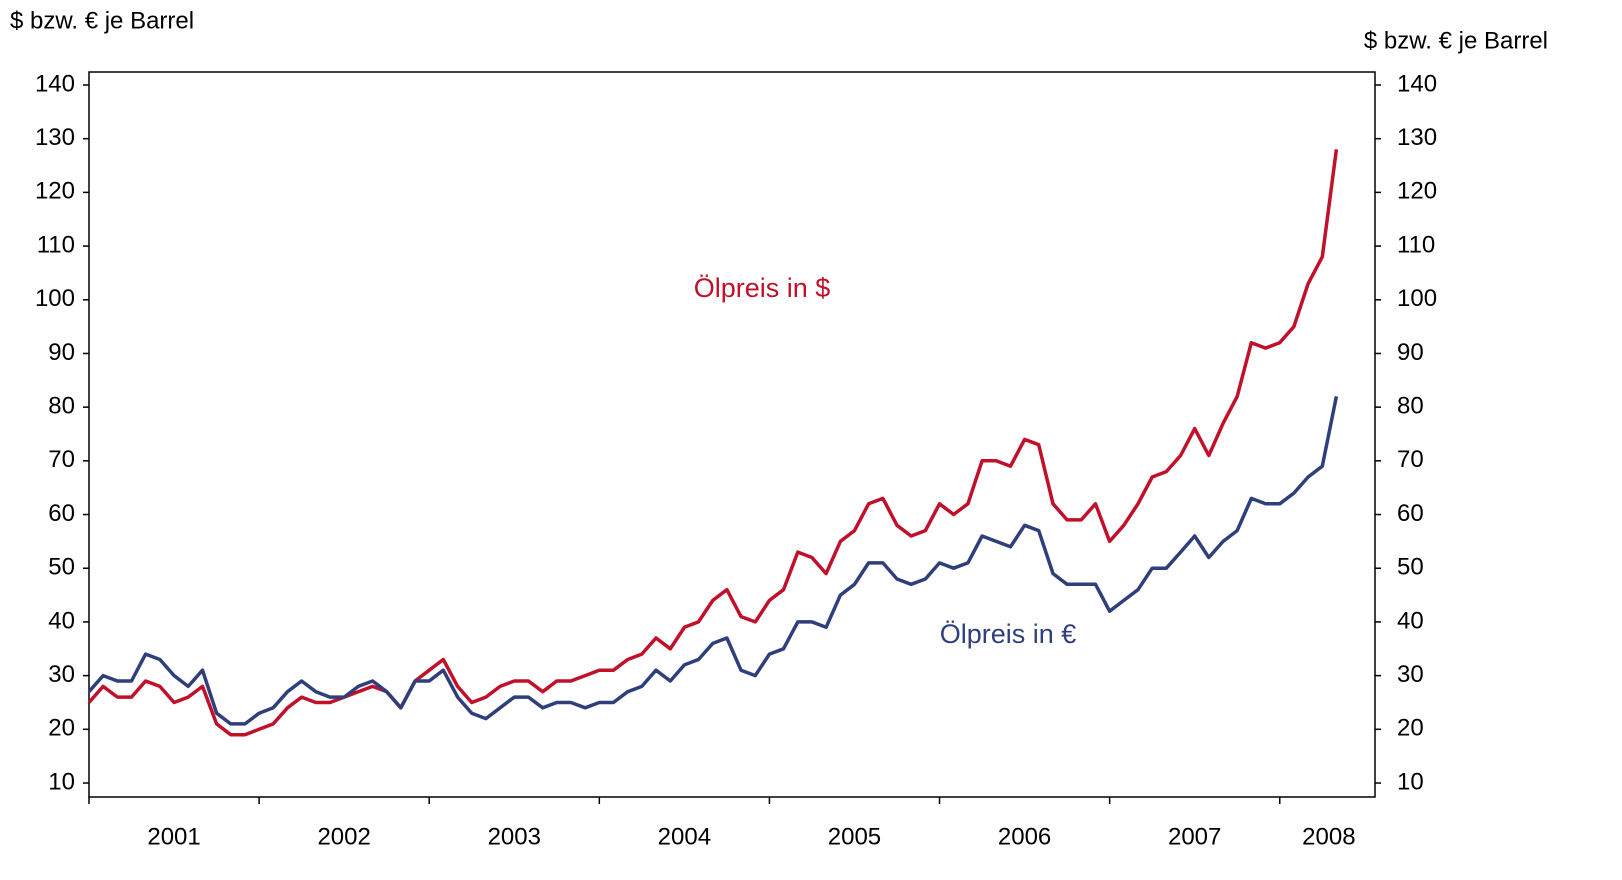  I want to click on y-tick-label: 30, so click(61, 674).